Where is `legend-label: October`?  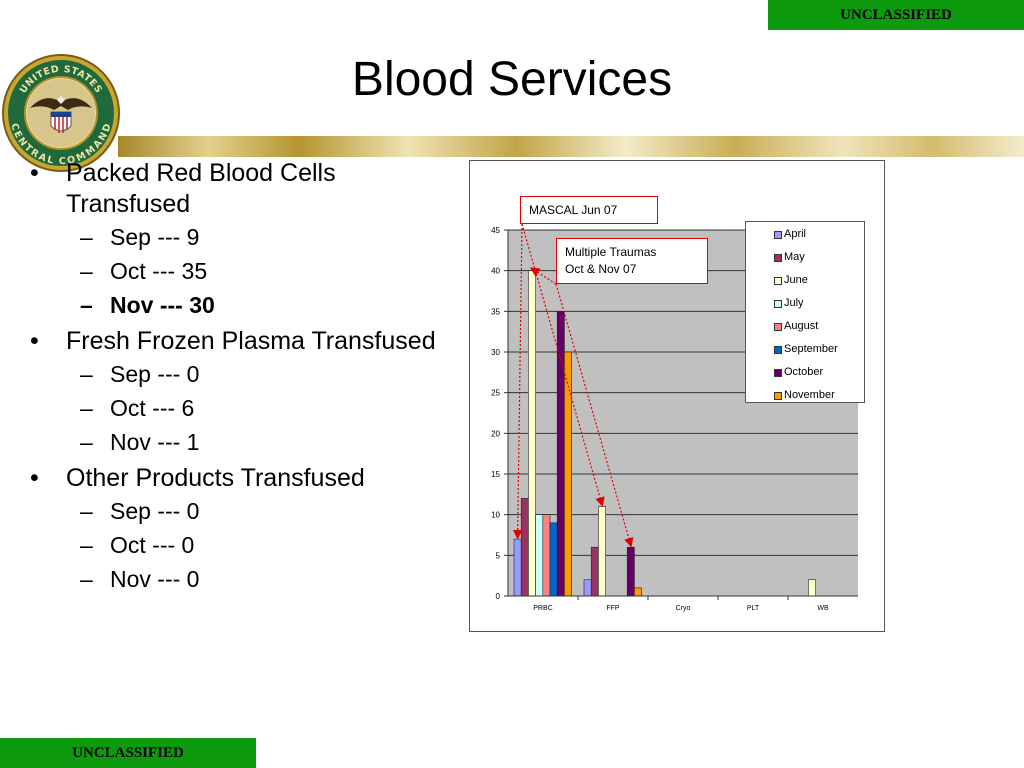 legend-label: October is located at coordinates (804, 372).